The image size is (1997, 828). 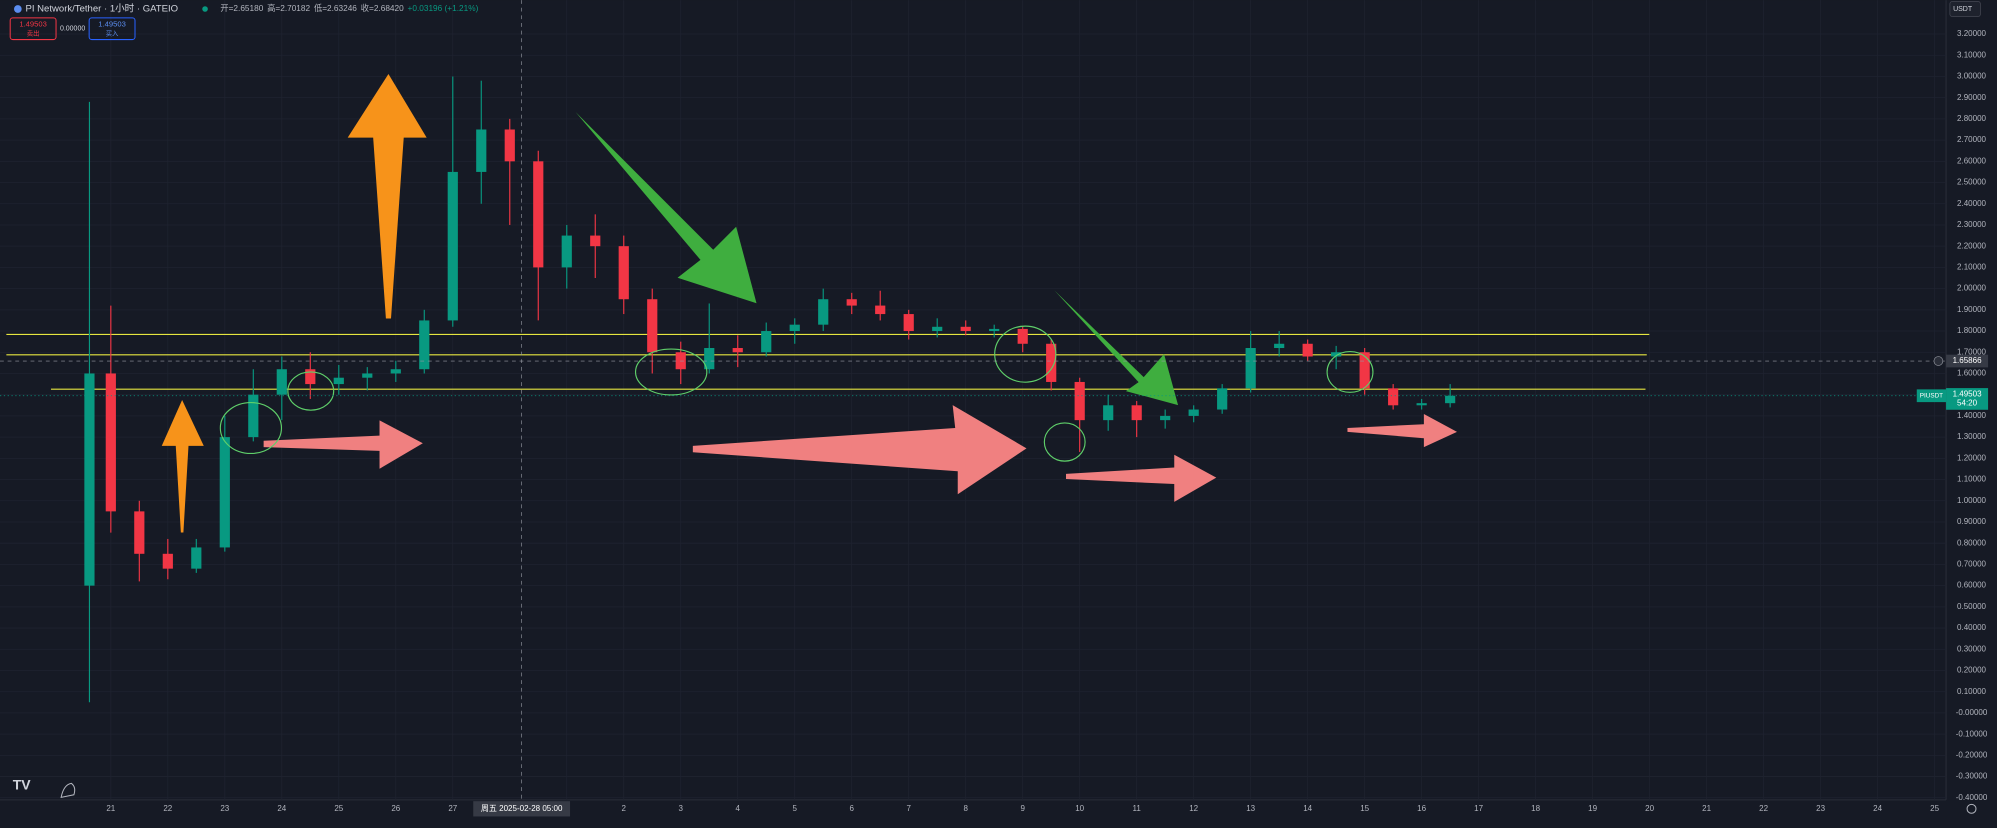 What do you see at coordinates (1972, 648) in the screenshot?
I see `y-tick-label: 0.30000` at bounding box center [1972, 648].